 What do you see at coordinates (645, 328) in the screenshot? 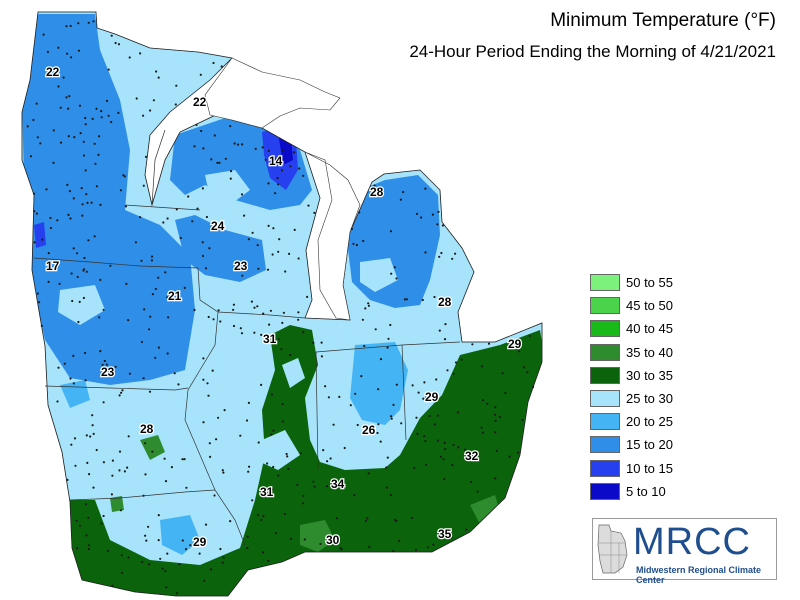
I see `legend-item: 40 to 45` at bounding box center [645, 328].